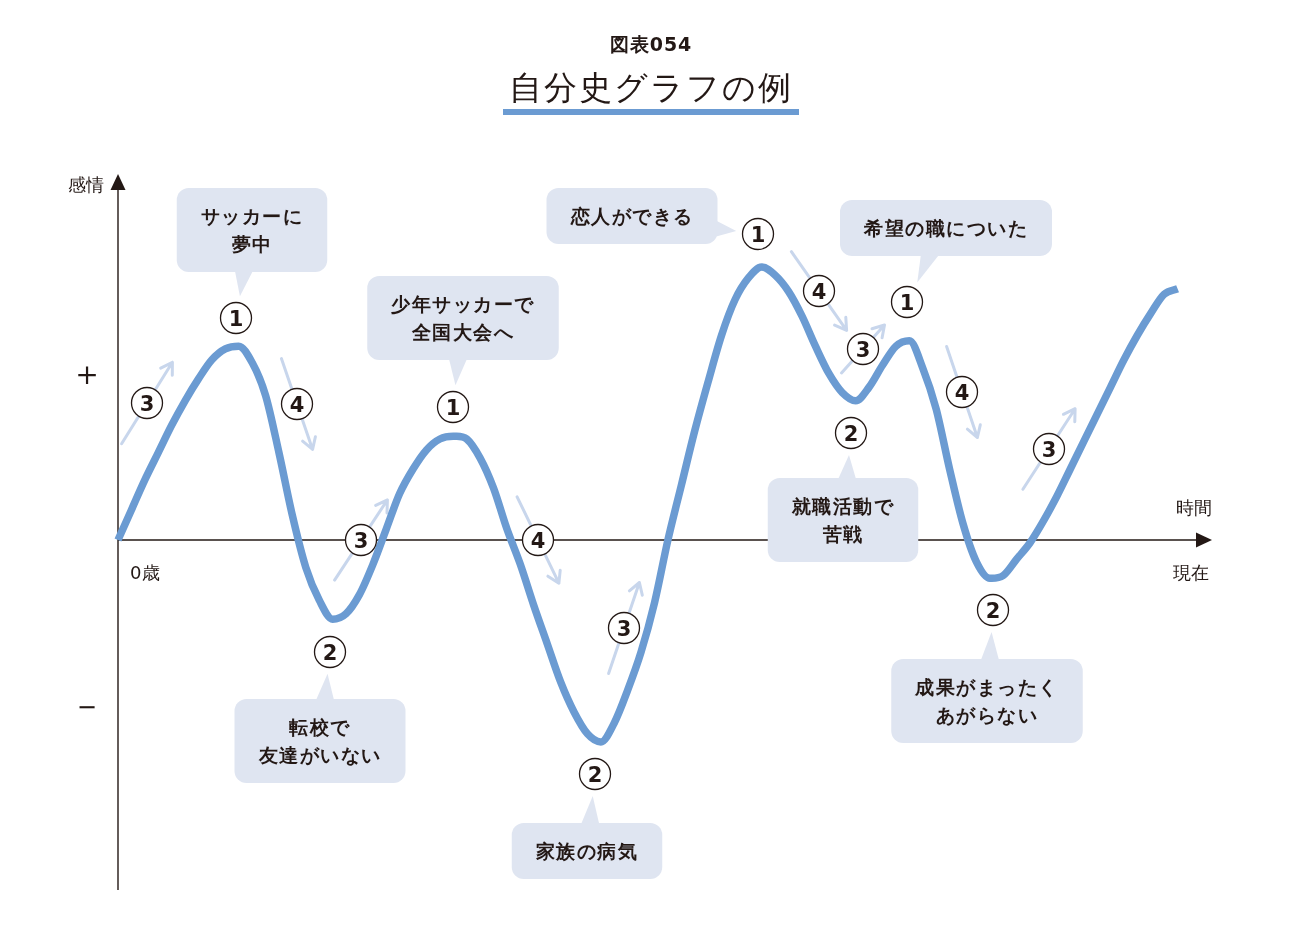  Describe the element at coordinates (595, 774) in the screenshot. I see `text: 2` at that location.